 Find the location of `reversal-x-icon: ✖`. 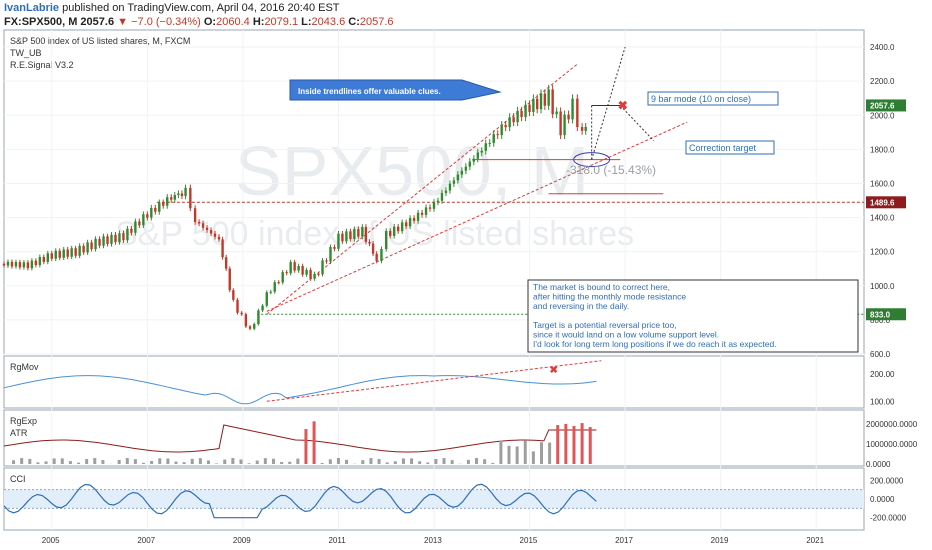

reversal-x-icon: ✖ is located at coordinates (623, 106).